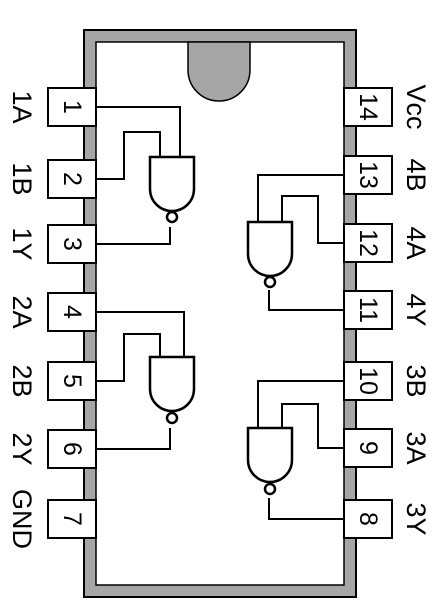 The image size is (443, 614). What do you see at coordinates (22, 243) in the screenshot?
I see `pin-label-1y: 1Y` at bounding box center [22, 243].